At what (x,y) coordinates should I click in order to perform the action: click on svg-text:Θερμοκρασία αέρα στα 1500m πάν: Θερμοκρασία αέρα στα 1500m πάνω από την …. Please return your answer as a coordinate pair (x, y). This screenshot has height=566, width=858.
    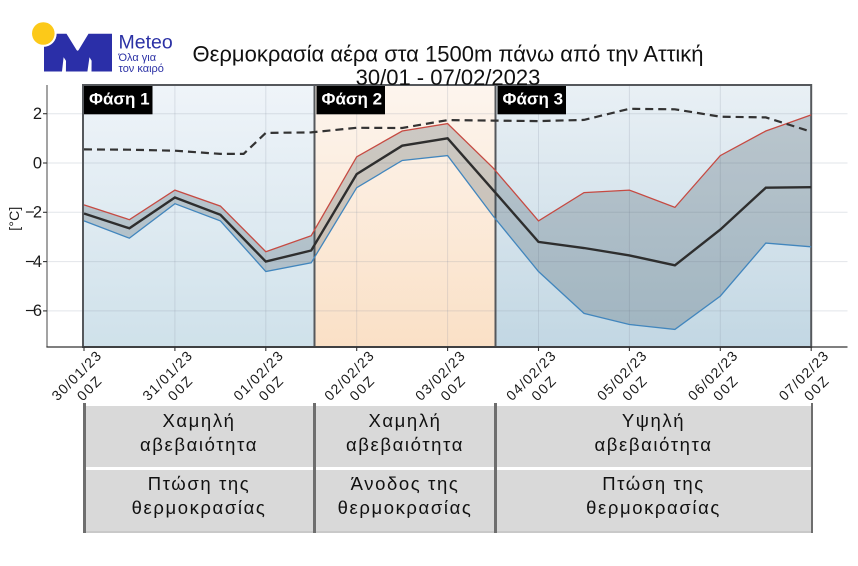
    Looking at the image, I should click on (447, 54).